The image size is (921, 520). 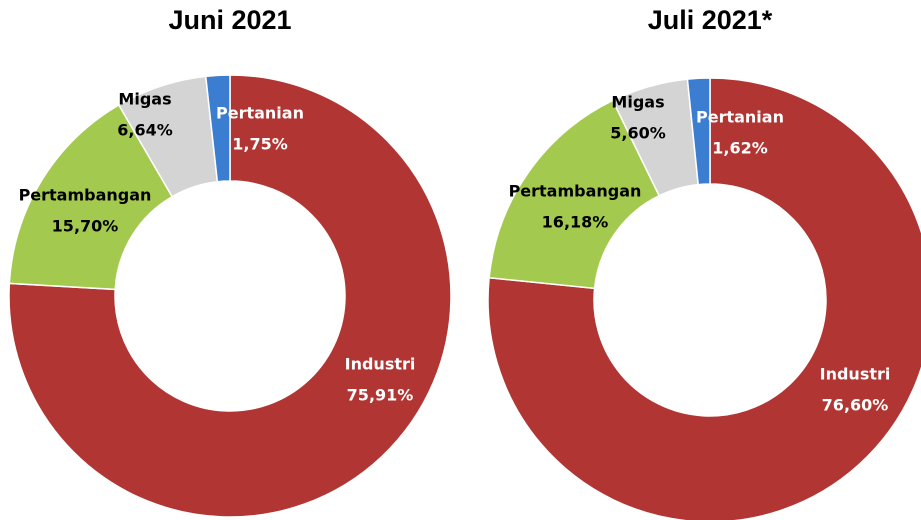 What do you see at coordinates (855, 405) in the screenshot?
I see `slice-value-label: 76,60%` at bounding box center [855, 405].